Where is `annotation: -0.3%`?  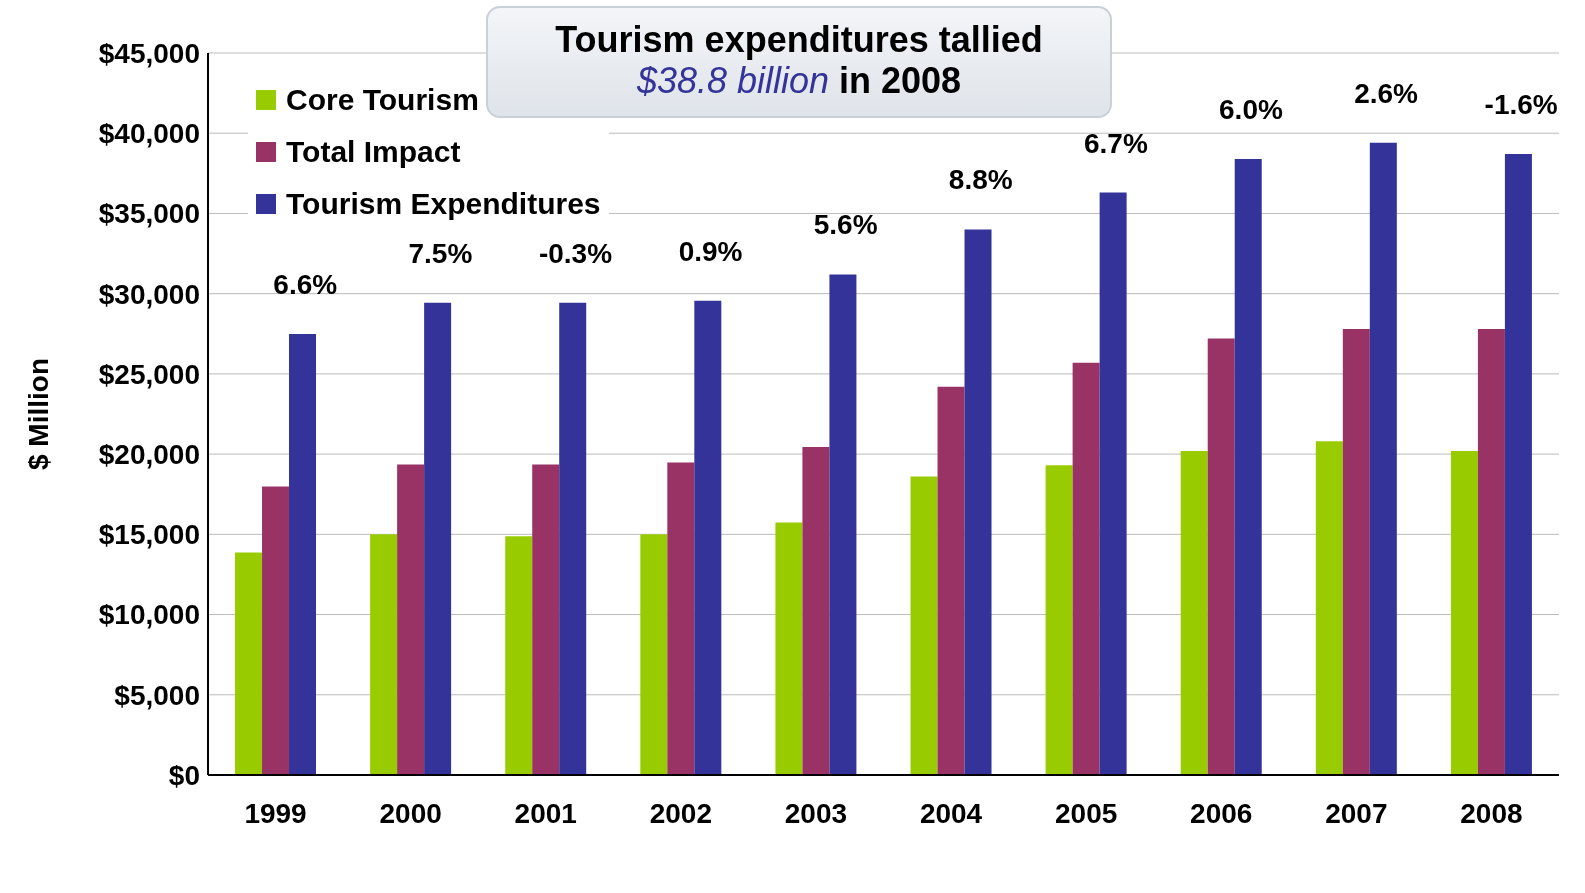
annotation: -0.3% is located at coordinates (575, 253).